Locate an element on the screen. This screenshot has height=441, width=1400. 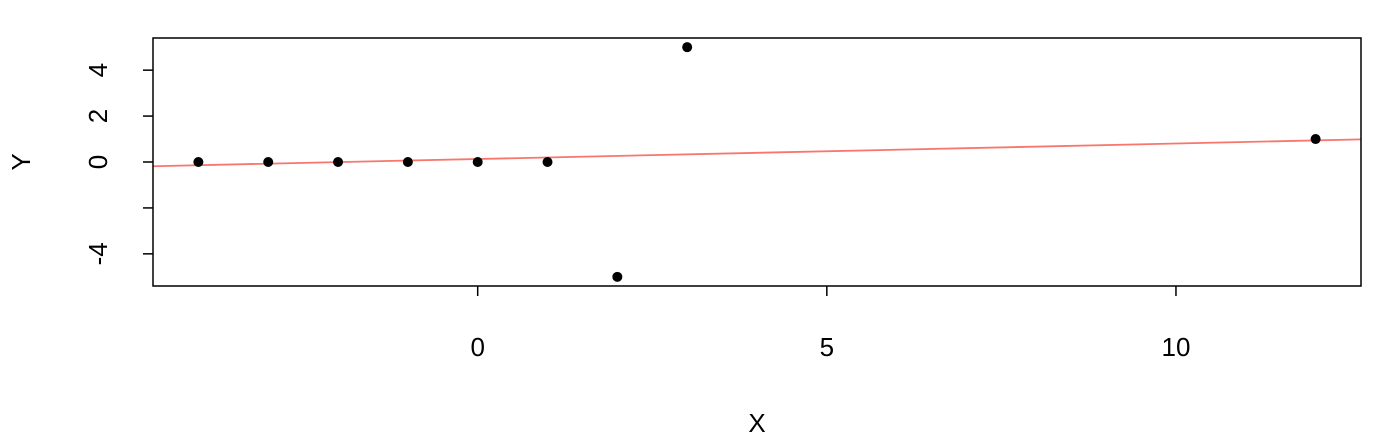
x-axis-label: X is located at coordinates (756, 423).